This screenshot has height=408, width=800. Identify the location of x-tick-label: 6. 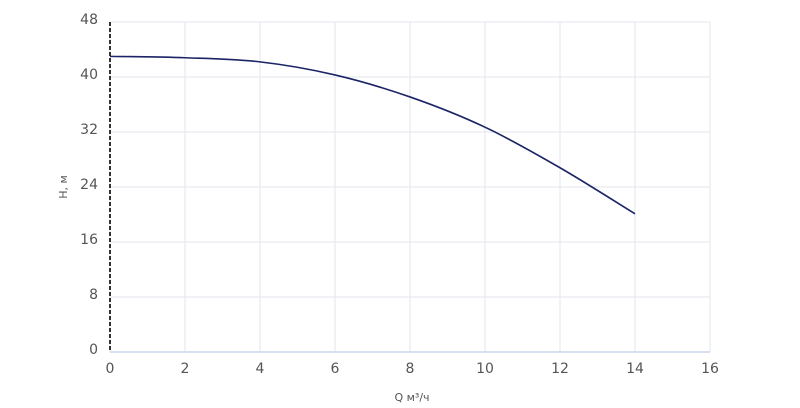
(335, 369).